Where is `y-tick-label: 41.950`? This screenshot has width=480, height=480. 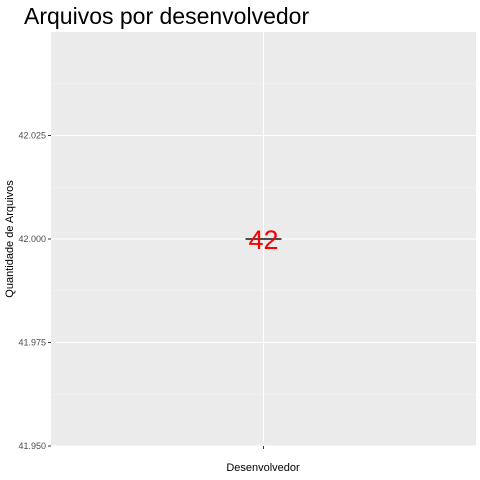 y-tick-label: 41.950 is located at coordinates (32, 446).